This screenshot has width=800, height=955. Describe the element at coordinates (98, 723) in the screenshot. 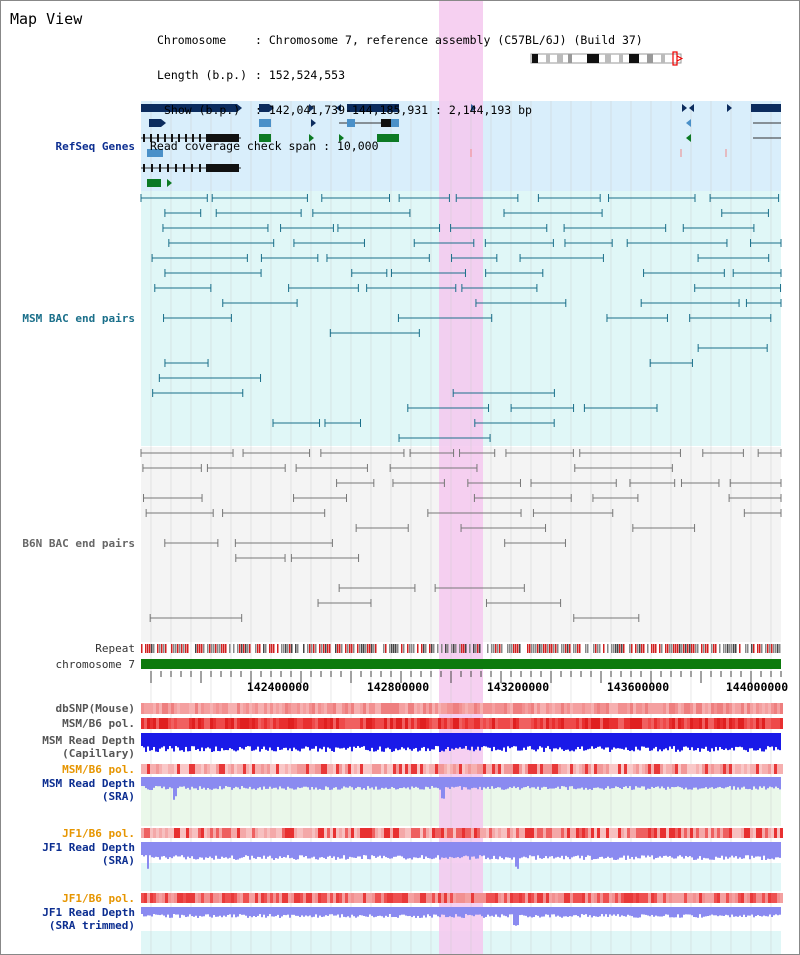

I see `track-label-msm-b6-pol-1: MSM/B6 pol.` at that location.